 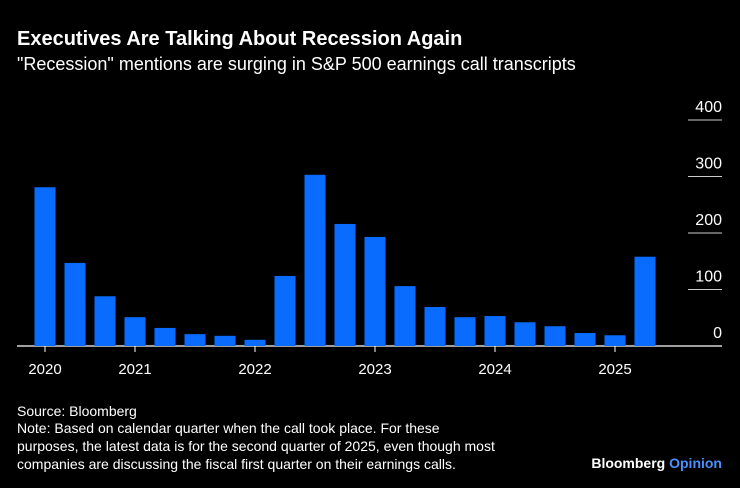 I want to click on brand: Bloomberg Opinion, so click(x=656, y=463).